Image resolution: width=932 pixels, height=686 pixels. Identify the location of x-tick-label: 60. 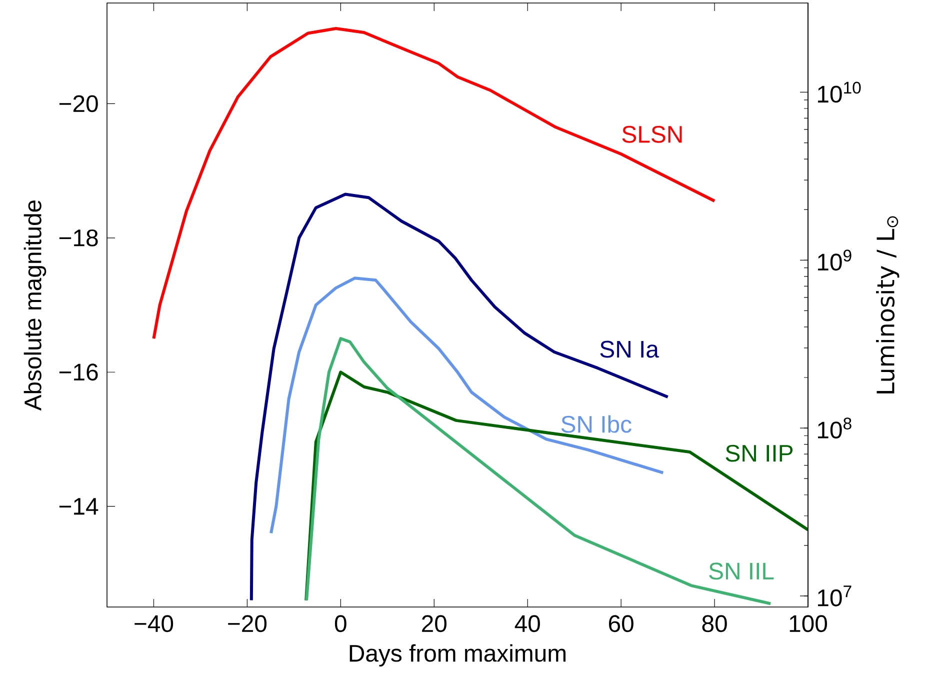
(621, 623).